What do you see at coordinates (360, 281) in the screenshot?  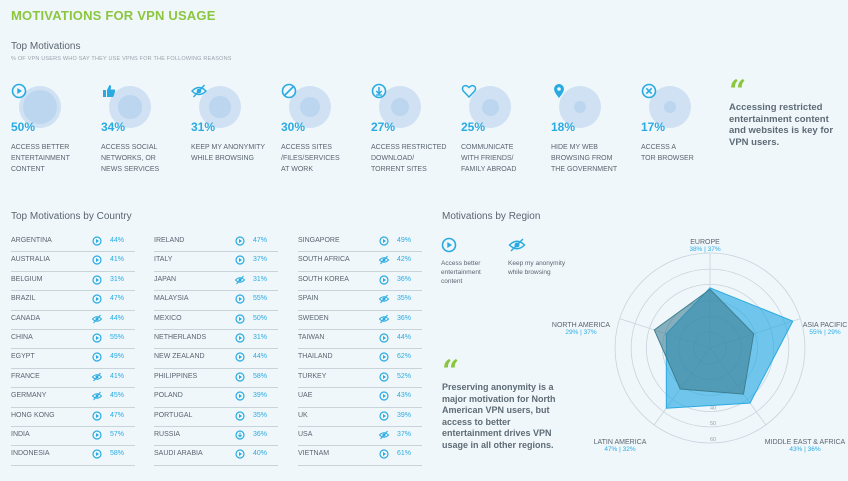 I see `country-row: SOUTH KOREA 36%` at bounding box center [360, 281].